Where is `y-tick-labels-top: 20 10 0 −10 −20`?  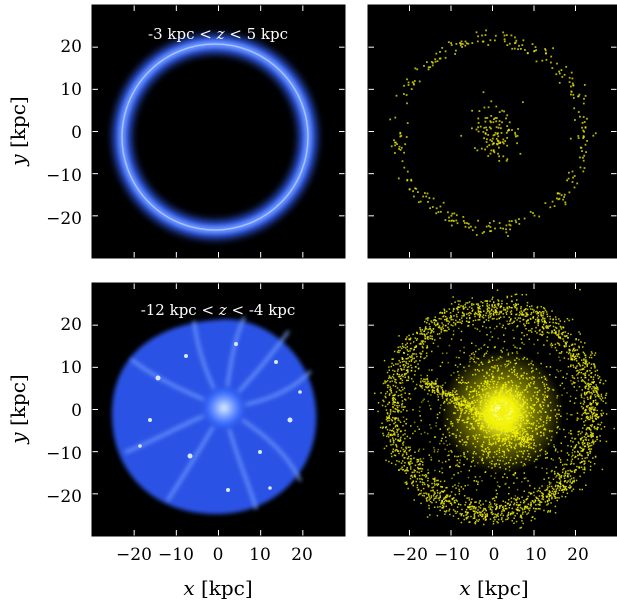 y-tick-labels-top: 20 10 0 −10 −20 is located at coordinates (64, 133).